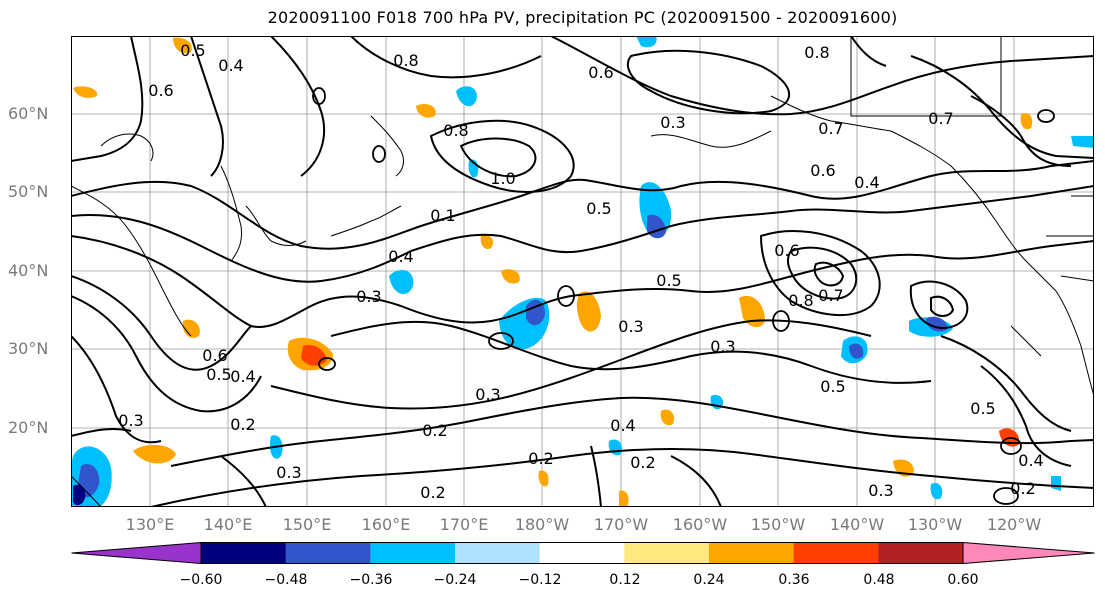  I want to click on lon-label-140e: 140°E, so click(228, 524).